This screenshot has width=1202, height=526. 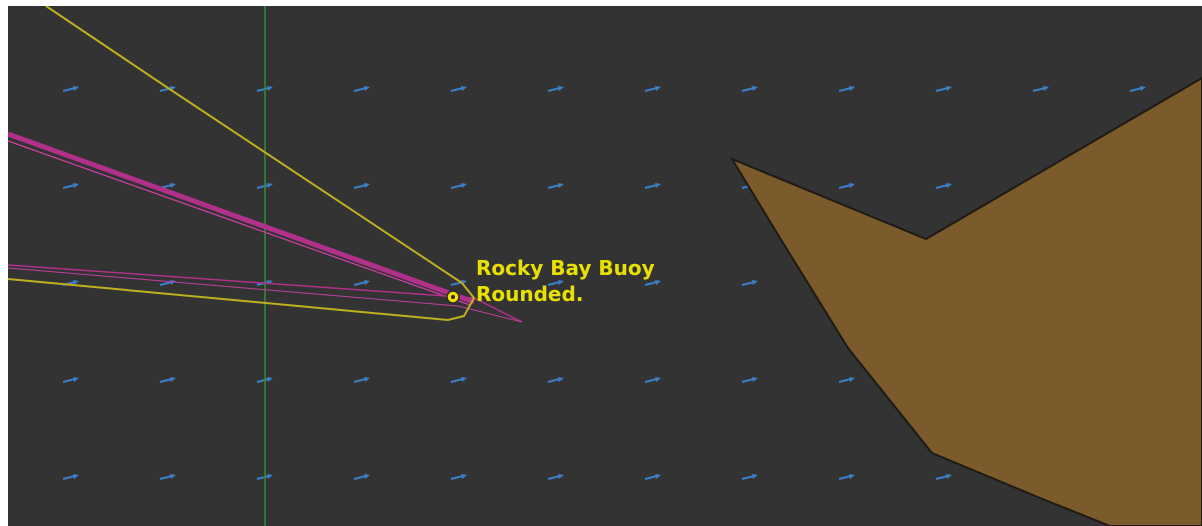 What do you see at coordinates (453, 297) in the screenshot?
I see `buoy-center` at bounding box center [453, 297].